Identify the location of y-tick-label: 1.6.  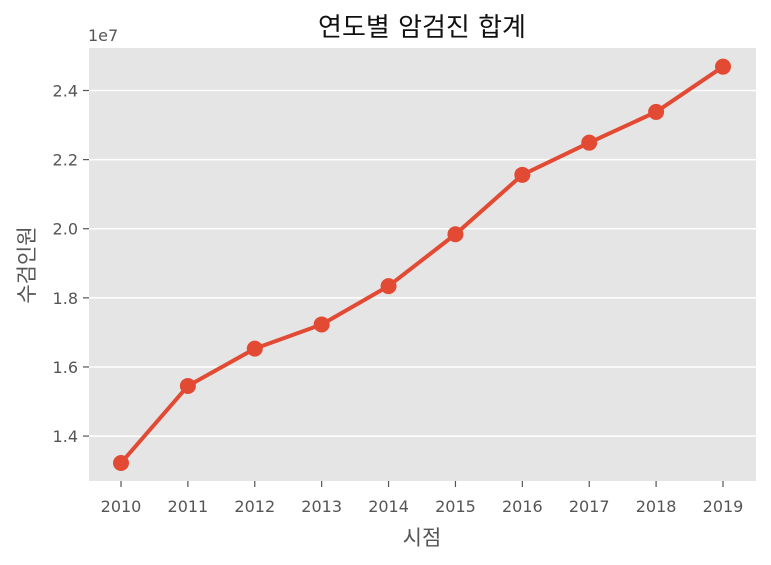
(65, 367).